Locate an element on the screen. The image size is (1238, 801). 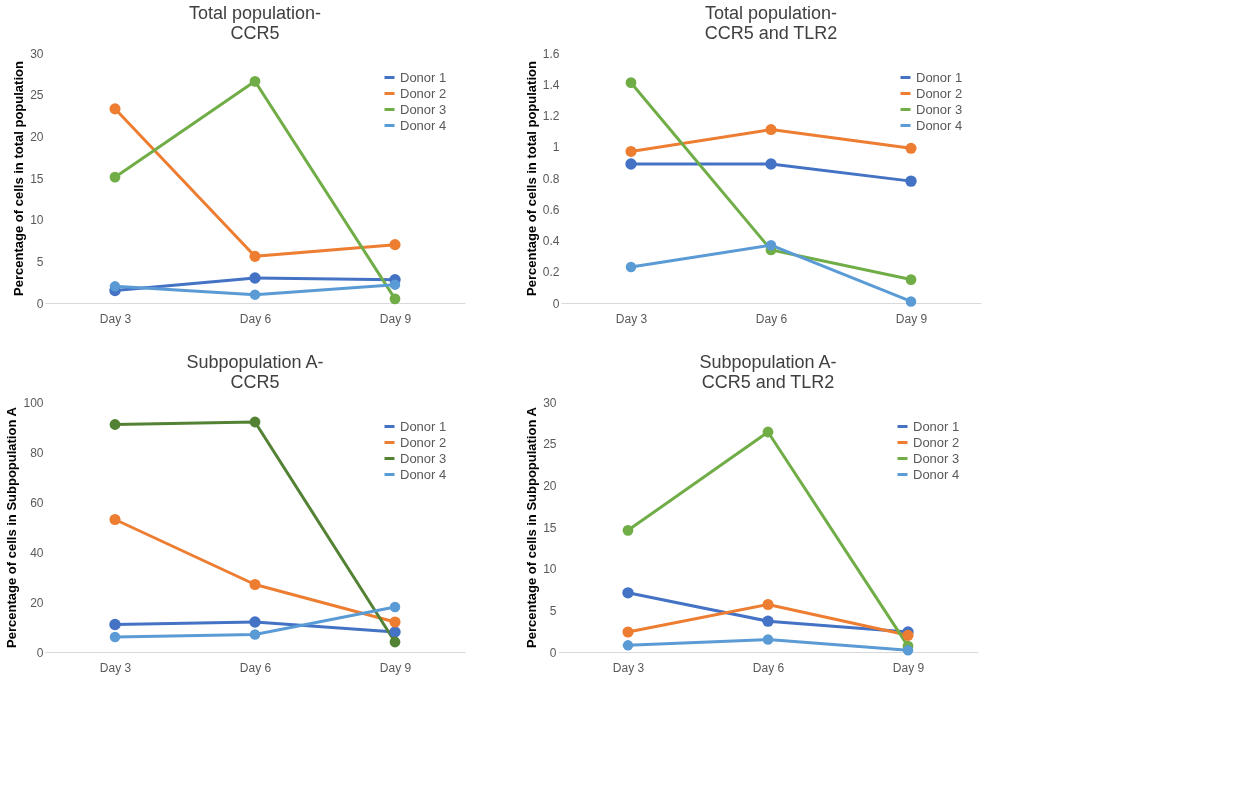
chart-title: Total population- CCR5 is located at coordinates (255, 23).